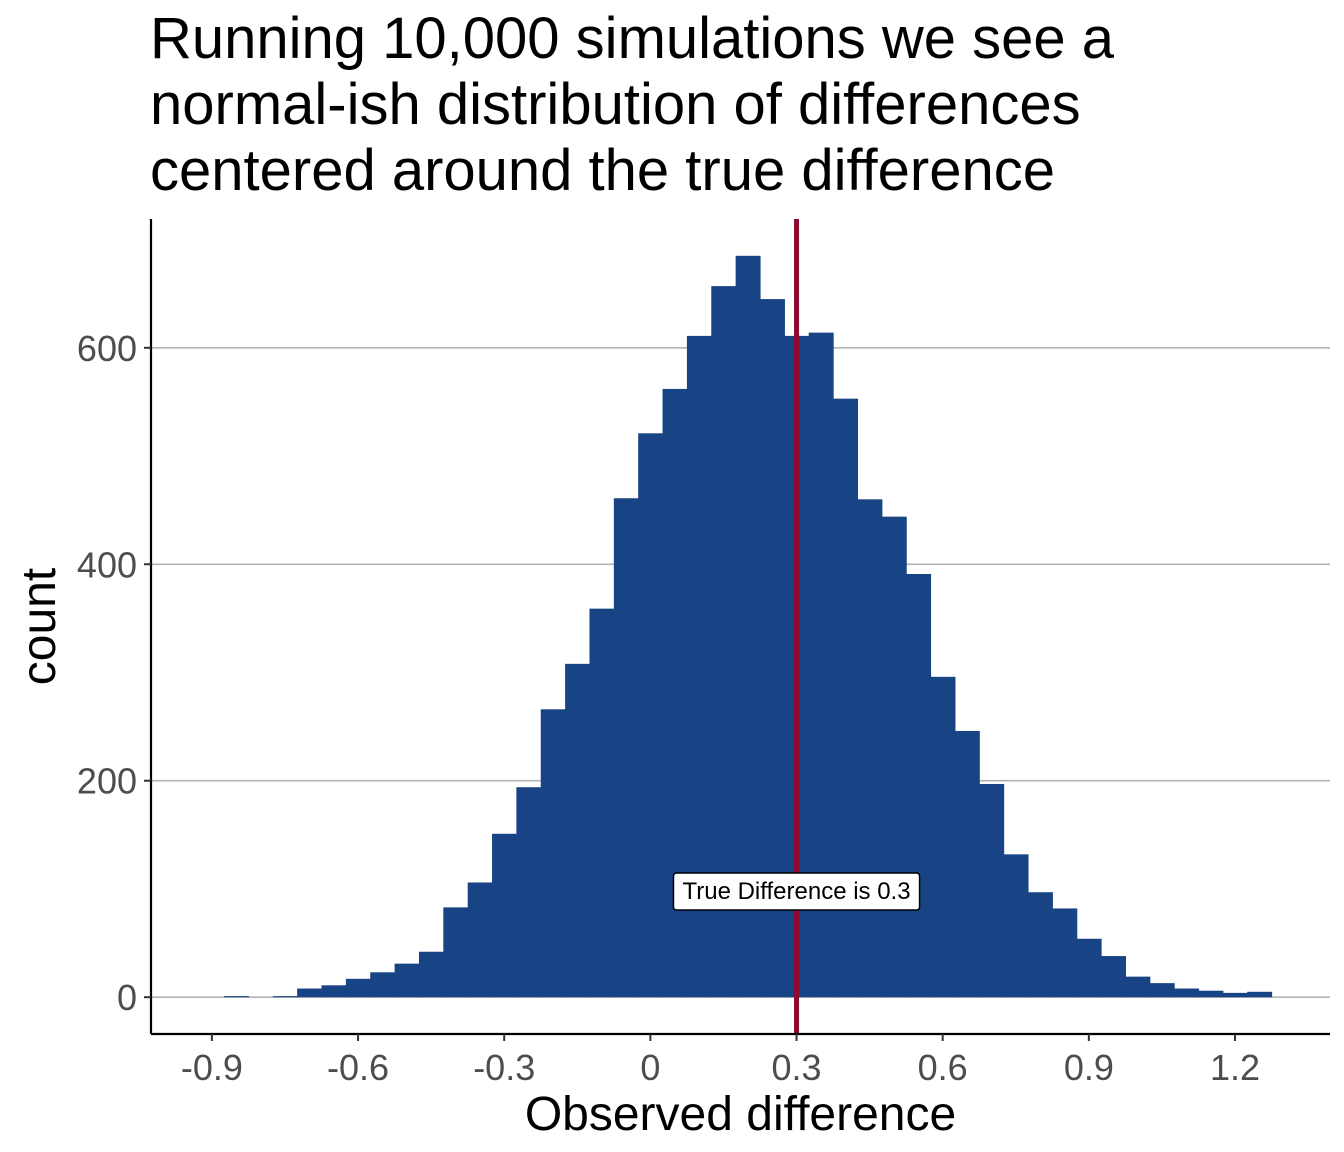  I want to click on x-tick-label: -0.9, so click(212, 1067).